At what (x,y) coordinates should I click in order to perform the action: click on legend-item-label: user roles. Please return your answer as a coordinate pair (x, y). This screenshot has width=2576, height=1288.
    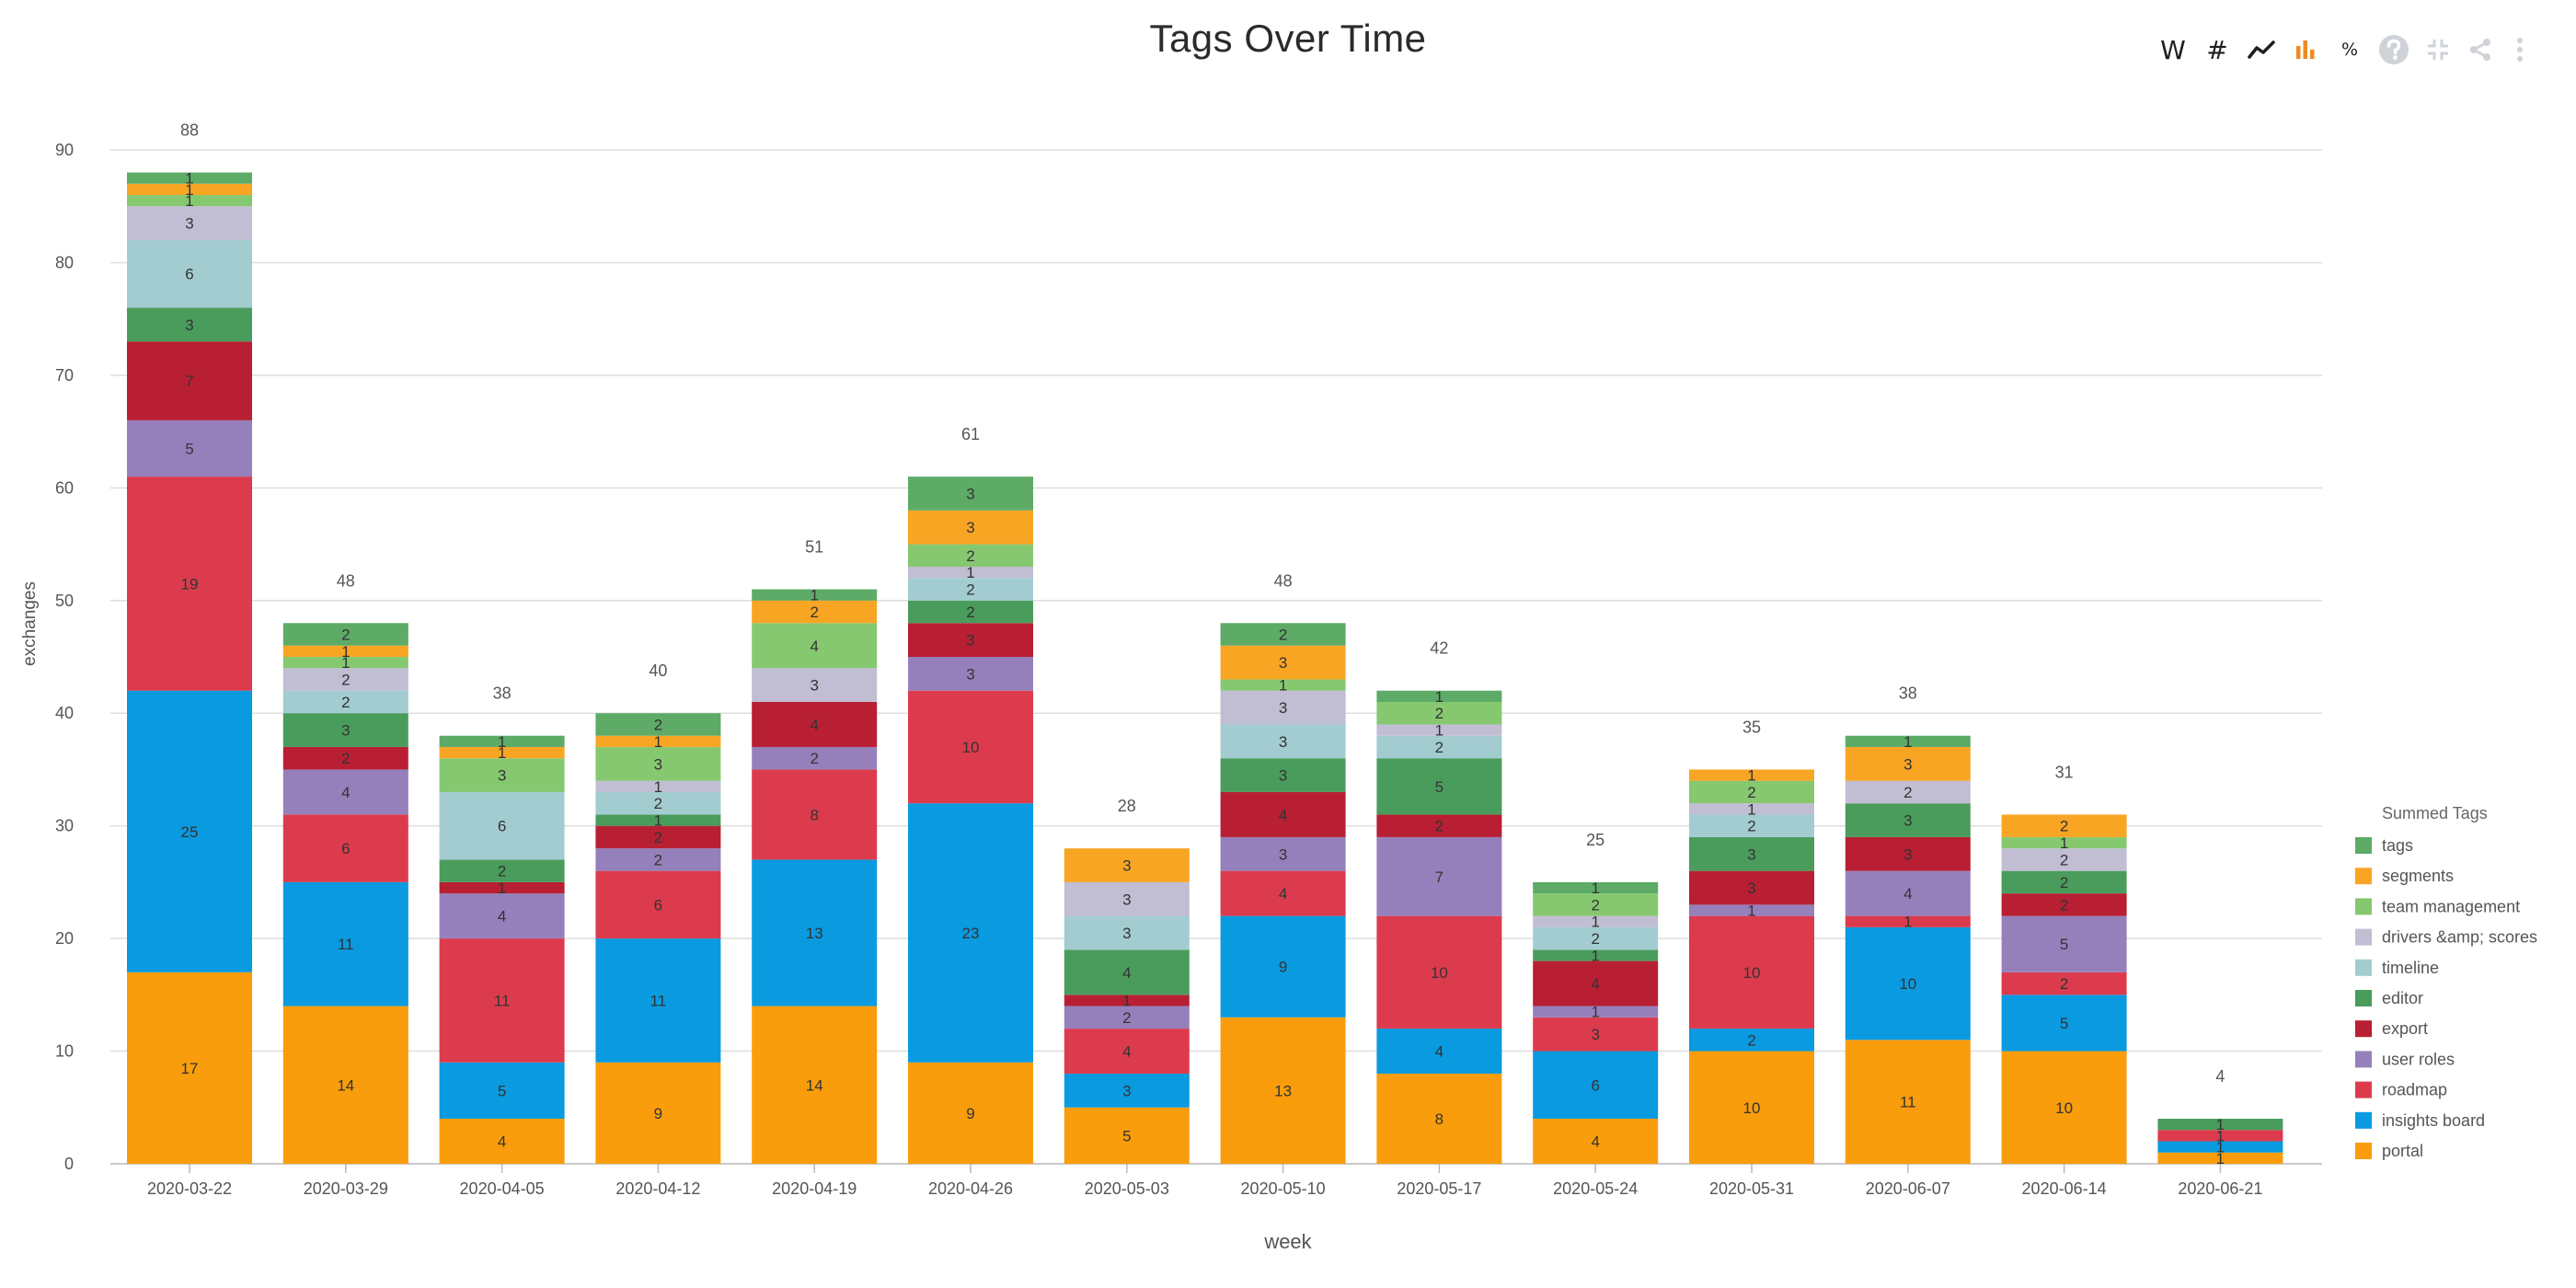
    Looking at the image, I should click on (2418, 1059).